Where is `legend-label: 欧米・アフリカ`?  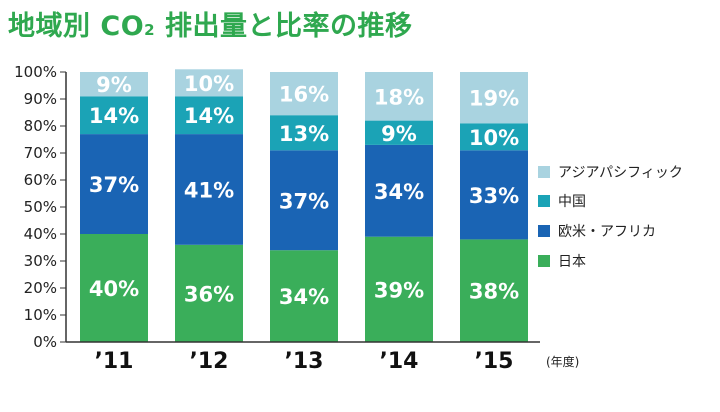
legend-label: 欧米・アフリカ is located at coordinates (607, 232).